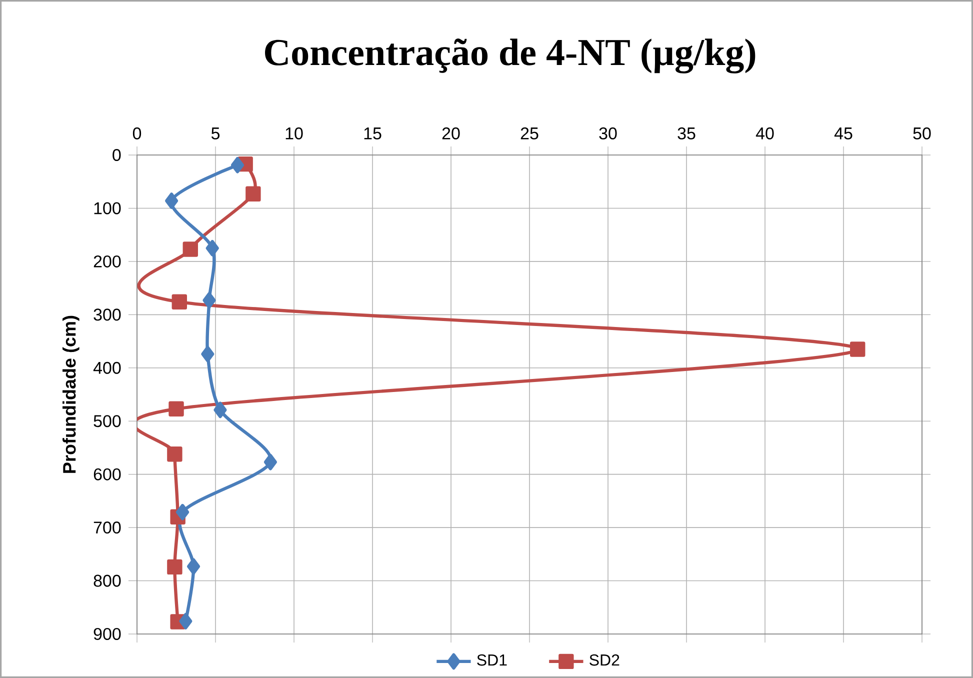 The height and width of the screenshot is (678, 973). Describe the element at coordinates (107, 368) in the screenshot. I see `y-tick-label: 400` at that location.